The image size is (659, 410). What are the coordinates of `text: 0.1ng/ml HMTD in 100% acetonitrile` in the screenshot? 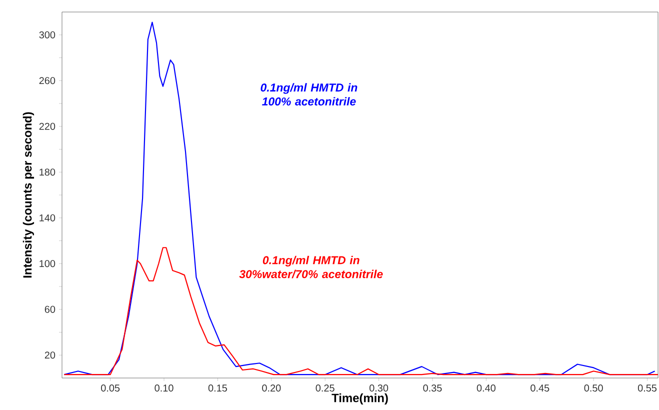 It's located at (309, 94).